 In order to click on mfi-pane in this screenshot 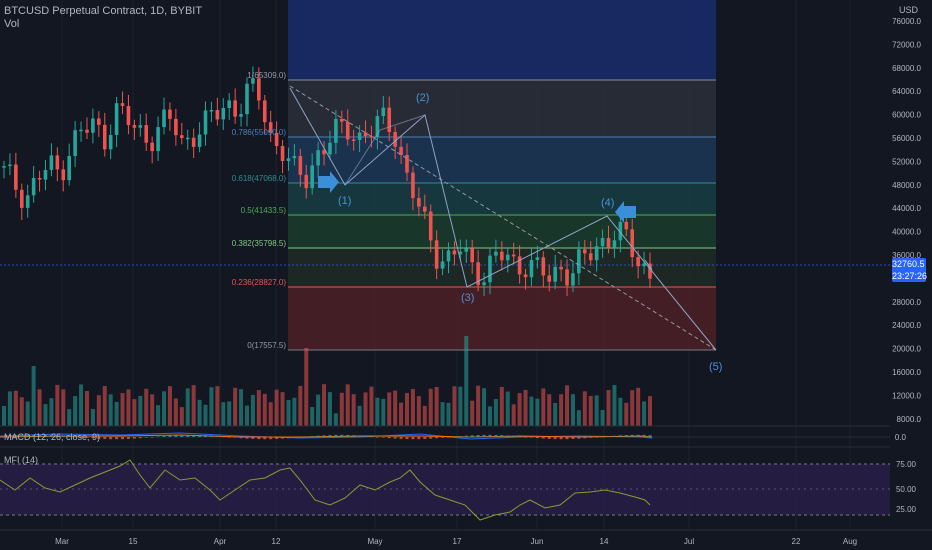, I will do `click(445, 490)`.